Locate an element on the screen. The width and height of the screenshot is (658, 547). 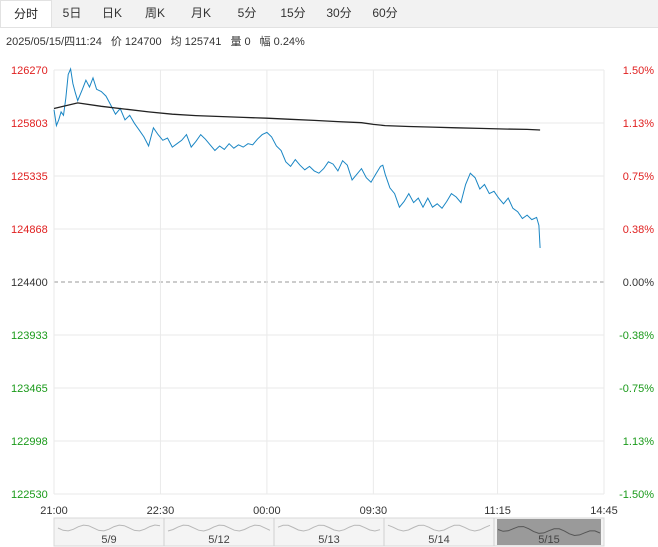
overview-day-label: 5/13 is located at coordinates (328, 540).